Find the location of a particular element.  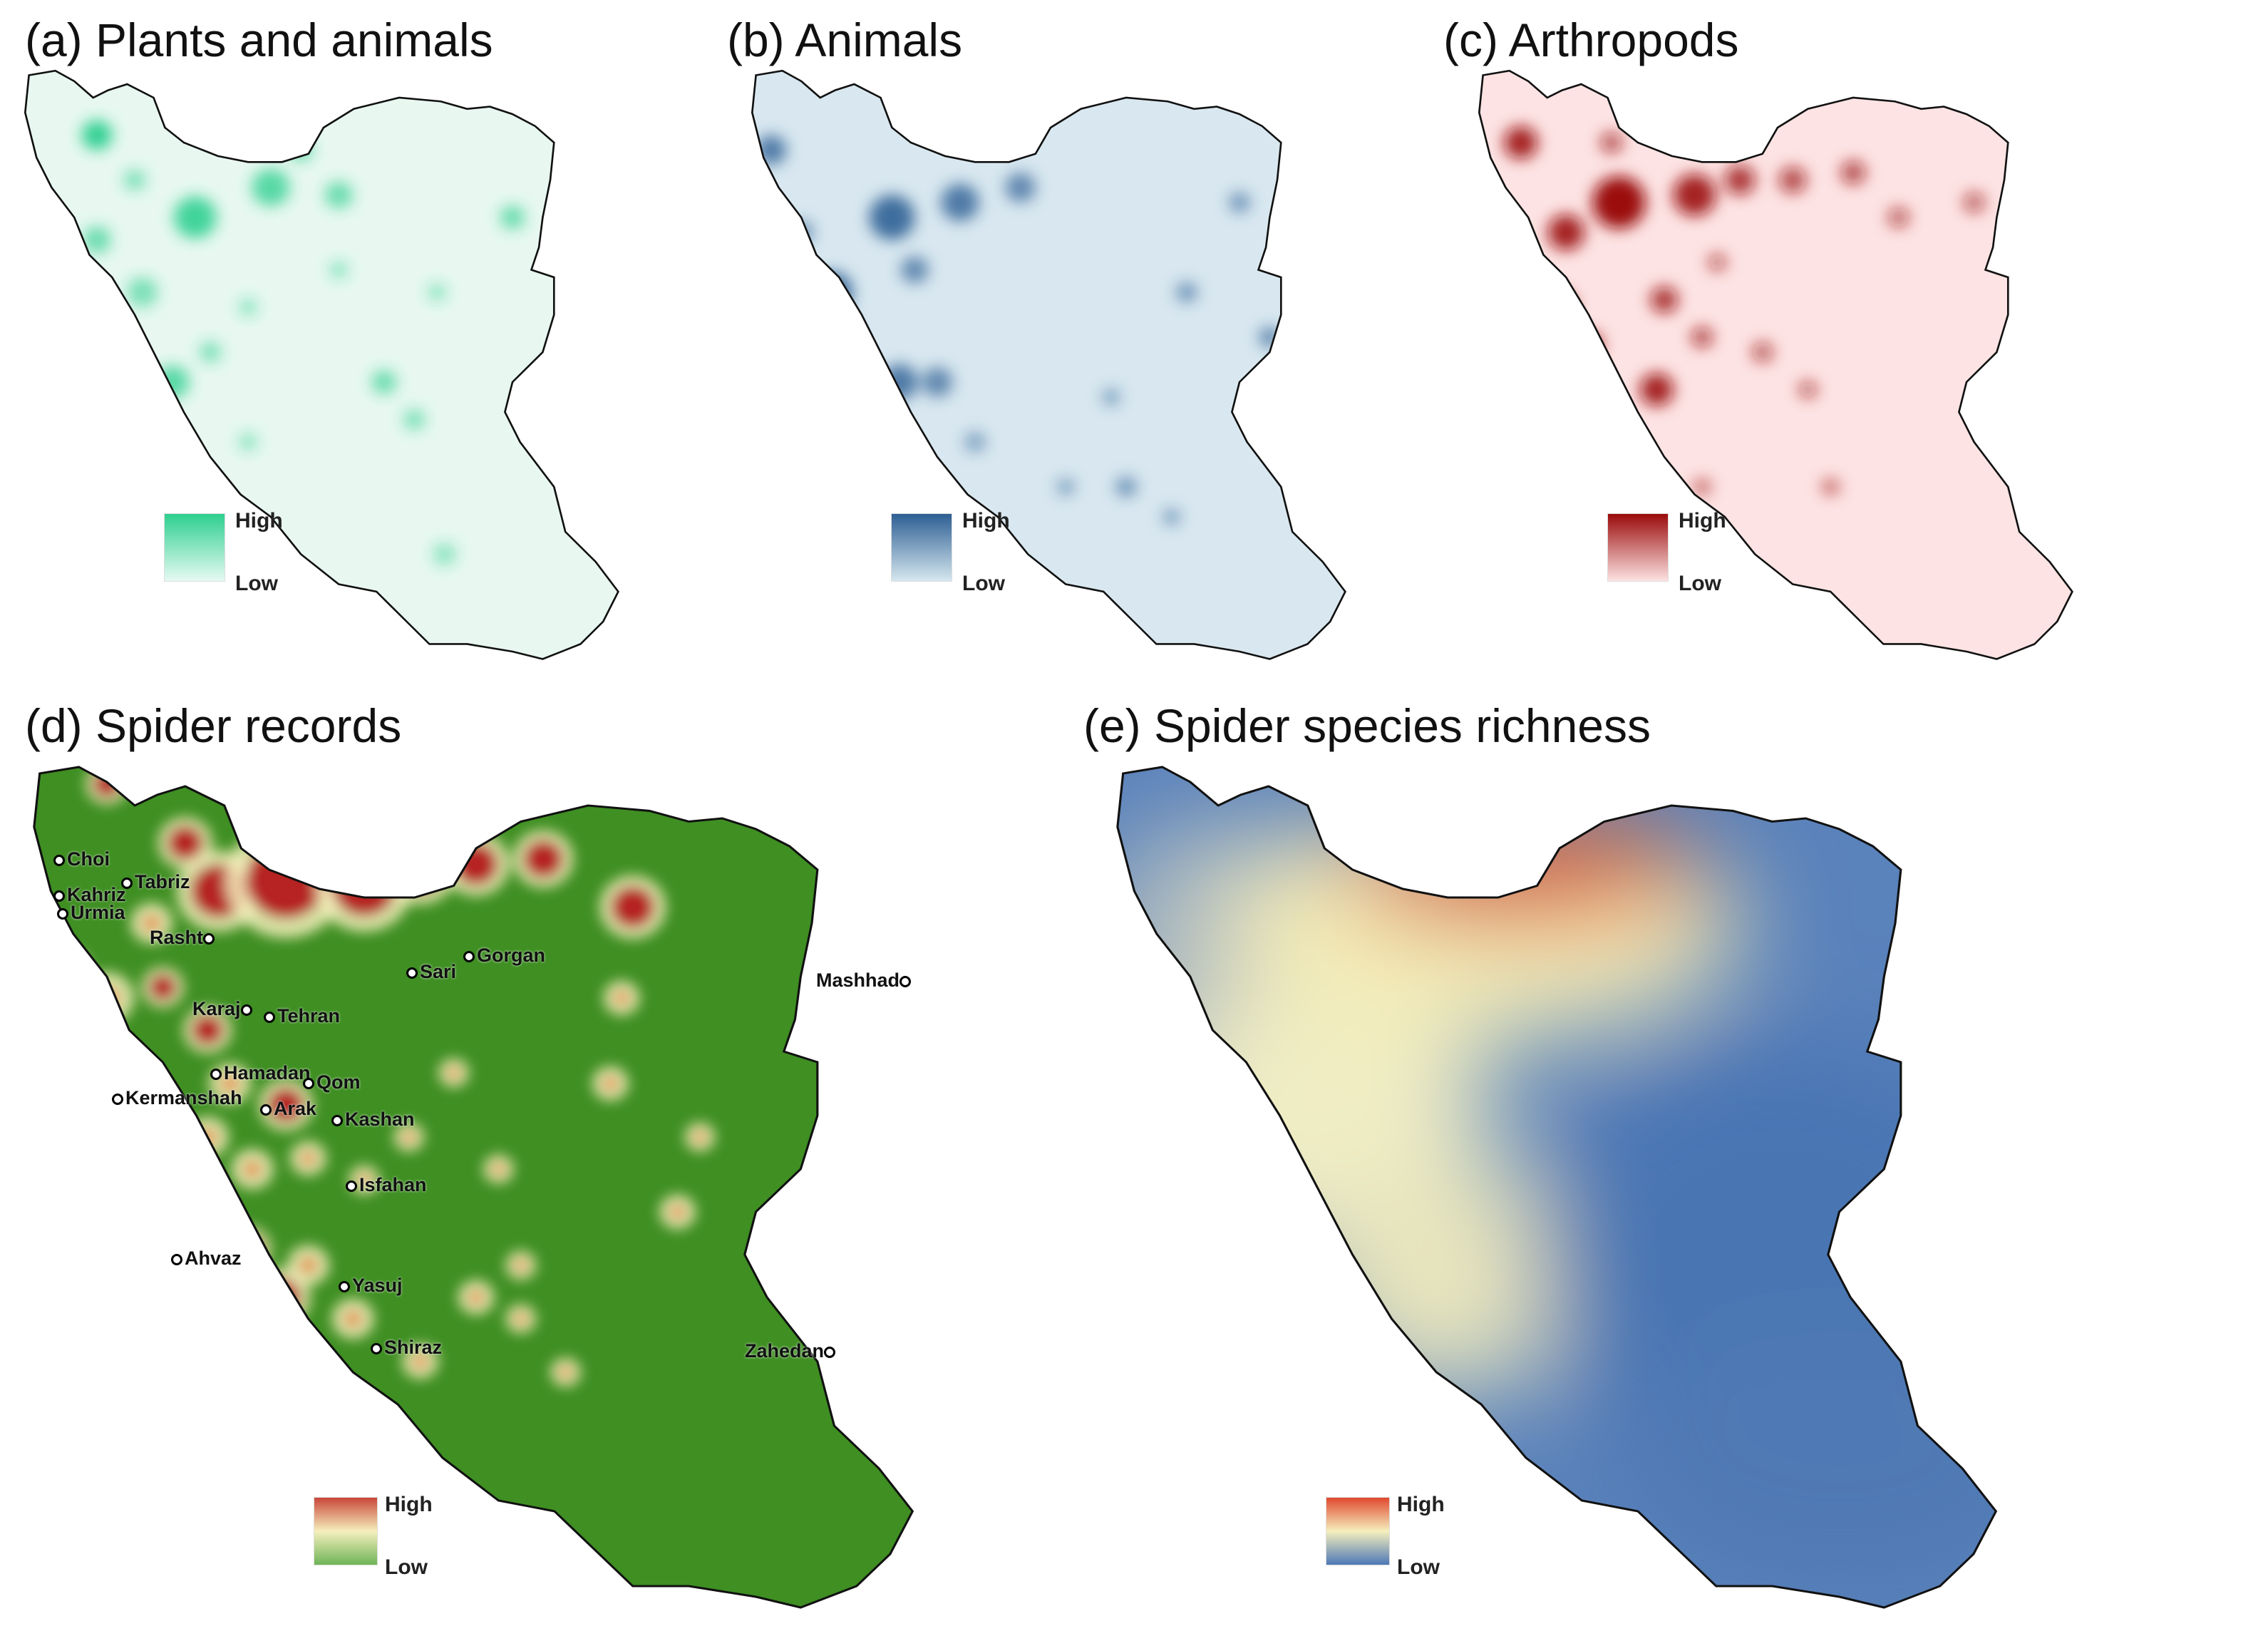

panel-d-title: (d) Spider records is located at coordinates (213, 725).